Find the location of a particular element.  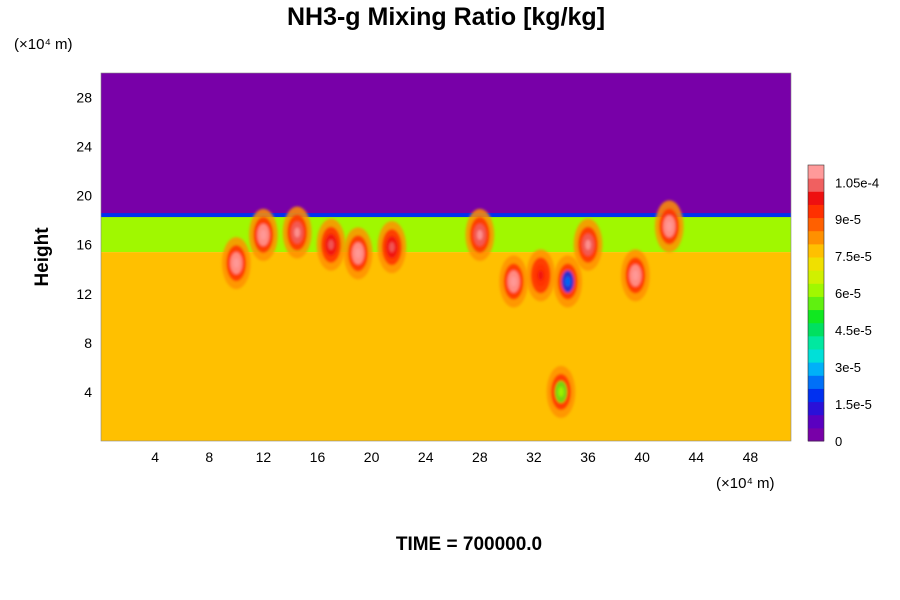

y-tick-label: 16 is located at coordinates (84, 245).